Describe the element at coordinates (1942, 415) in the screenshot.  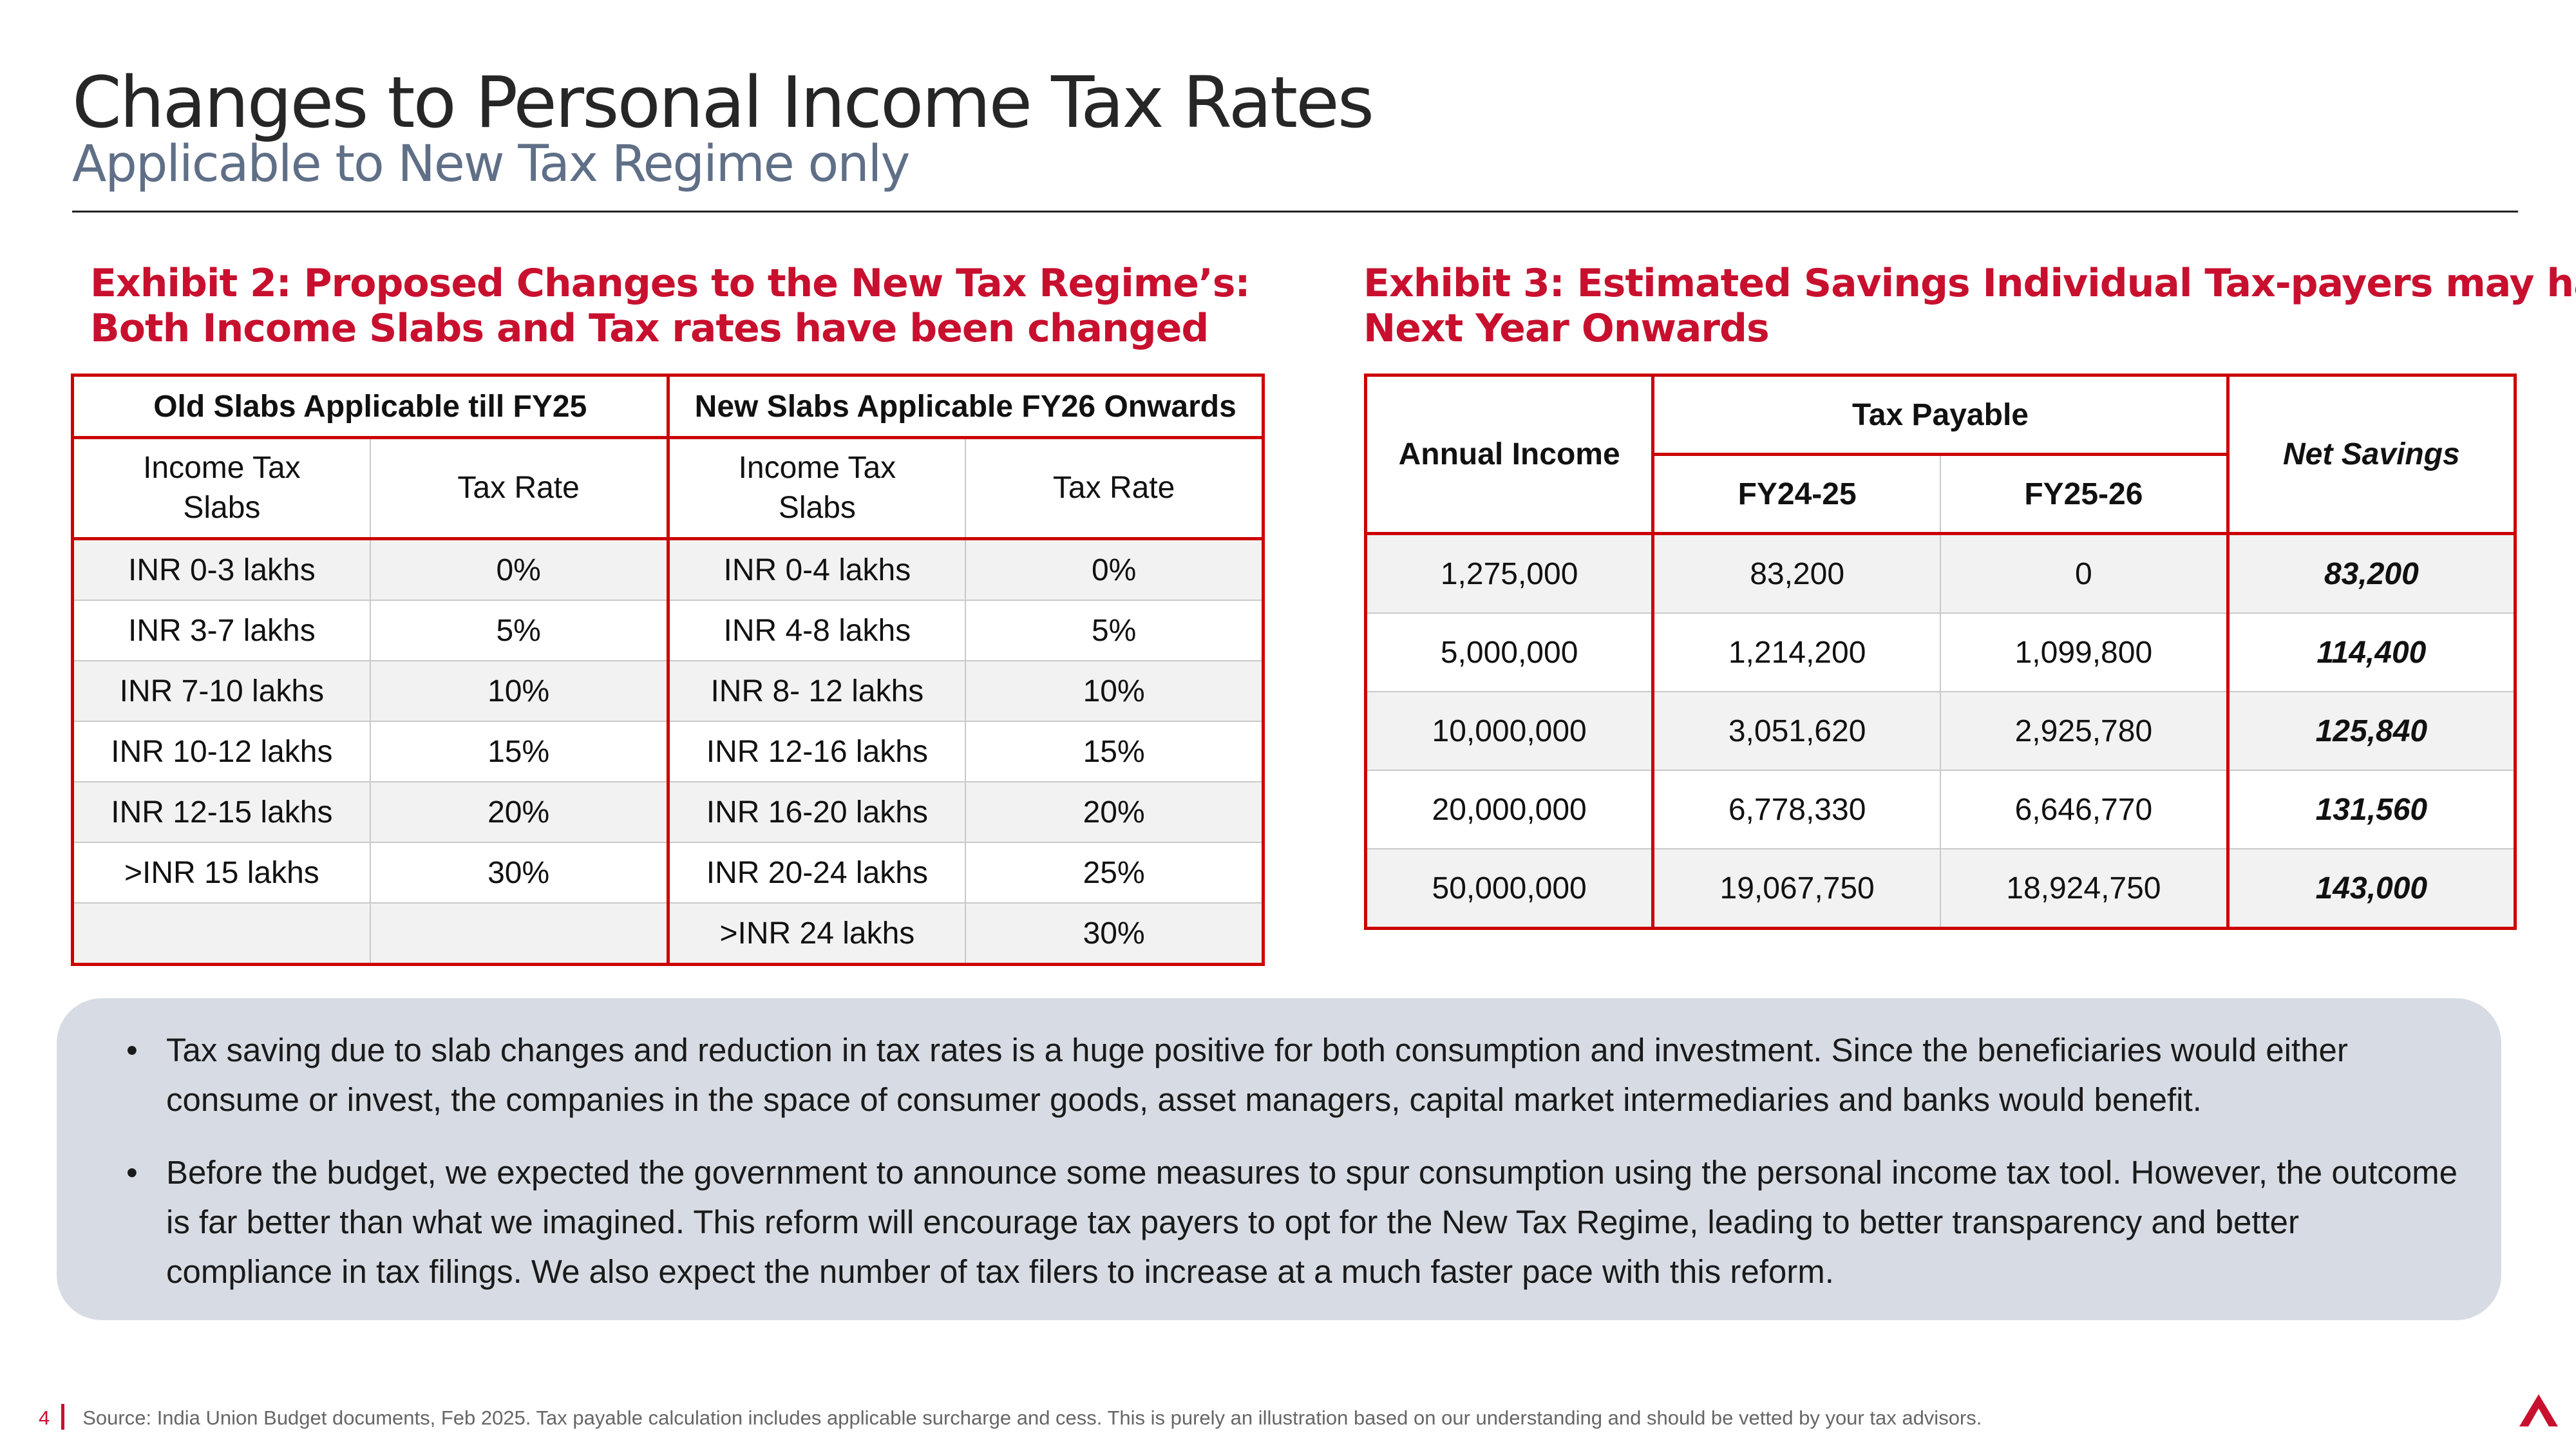
I see `tax-payable-header: Tax Payable` at that location.